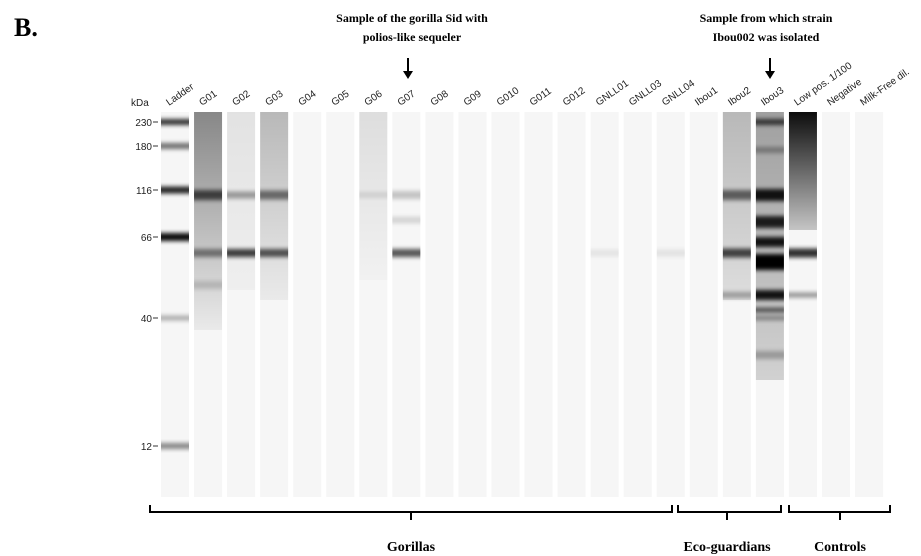 The image size is (921, 556). What do you see at coordinates (411, 547) in the screenshot?
I see `group-label: Gorillas` at bounding box center [411, 547].